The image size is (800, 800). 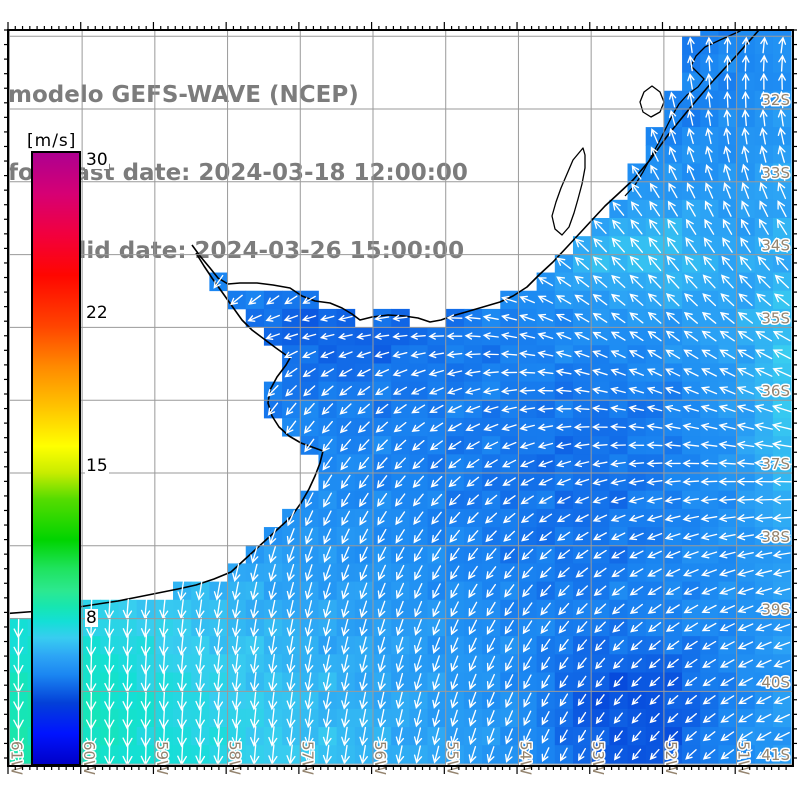 What do you see at coordinates (775, 755) in the screenshot?
I see `lat-label: 41S` at bounding box center [775, 755].